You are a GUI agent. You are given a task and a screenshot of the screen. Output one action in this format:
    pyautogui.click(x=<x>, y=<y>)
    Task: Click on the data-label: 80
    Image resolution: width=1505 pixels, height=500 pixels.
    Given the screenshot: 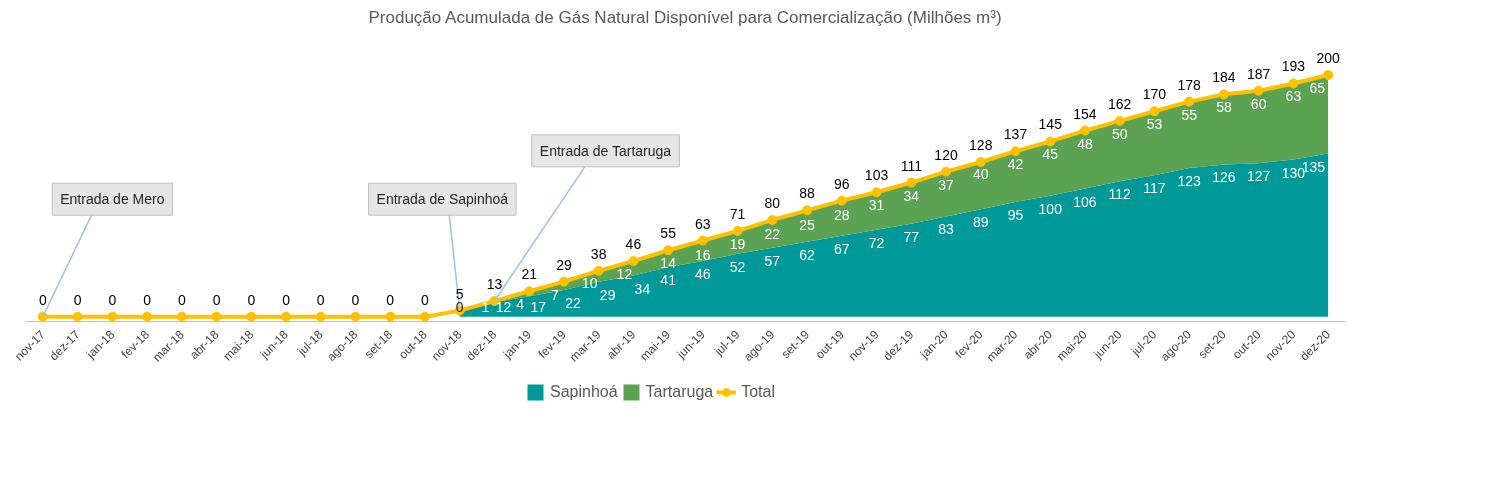 What is the action you would take?
    pyautogui.click(x=772, y=203)
    